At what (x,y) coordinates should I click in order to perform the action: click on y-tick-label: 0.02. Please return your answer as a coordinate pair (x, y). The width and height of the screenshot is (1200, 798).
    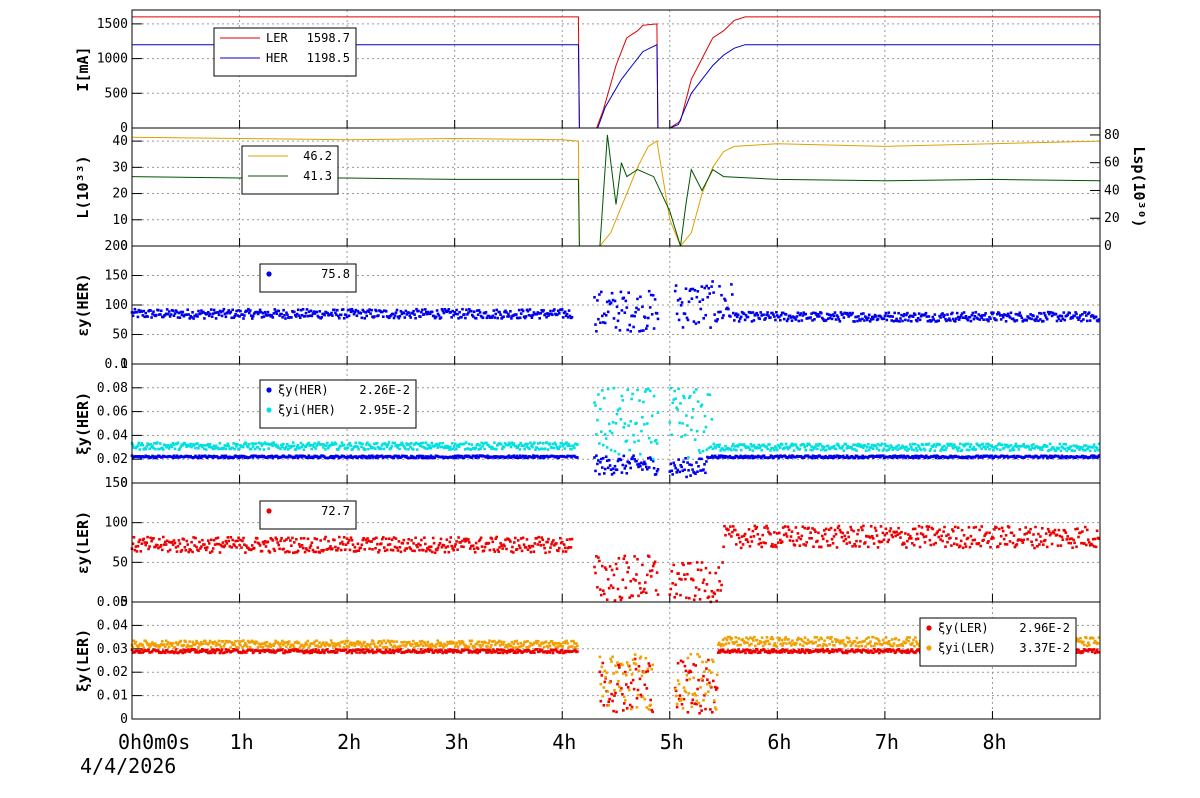
    Looking at the image, I should click on (112, 459).